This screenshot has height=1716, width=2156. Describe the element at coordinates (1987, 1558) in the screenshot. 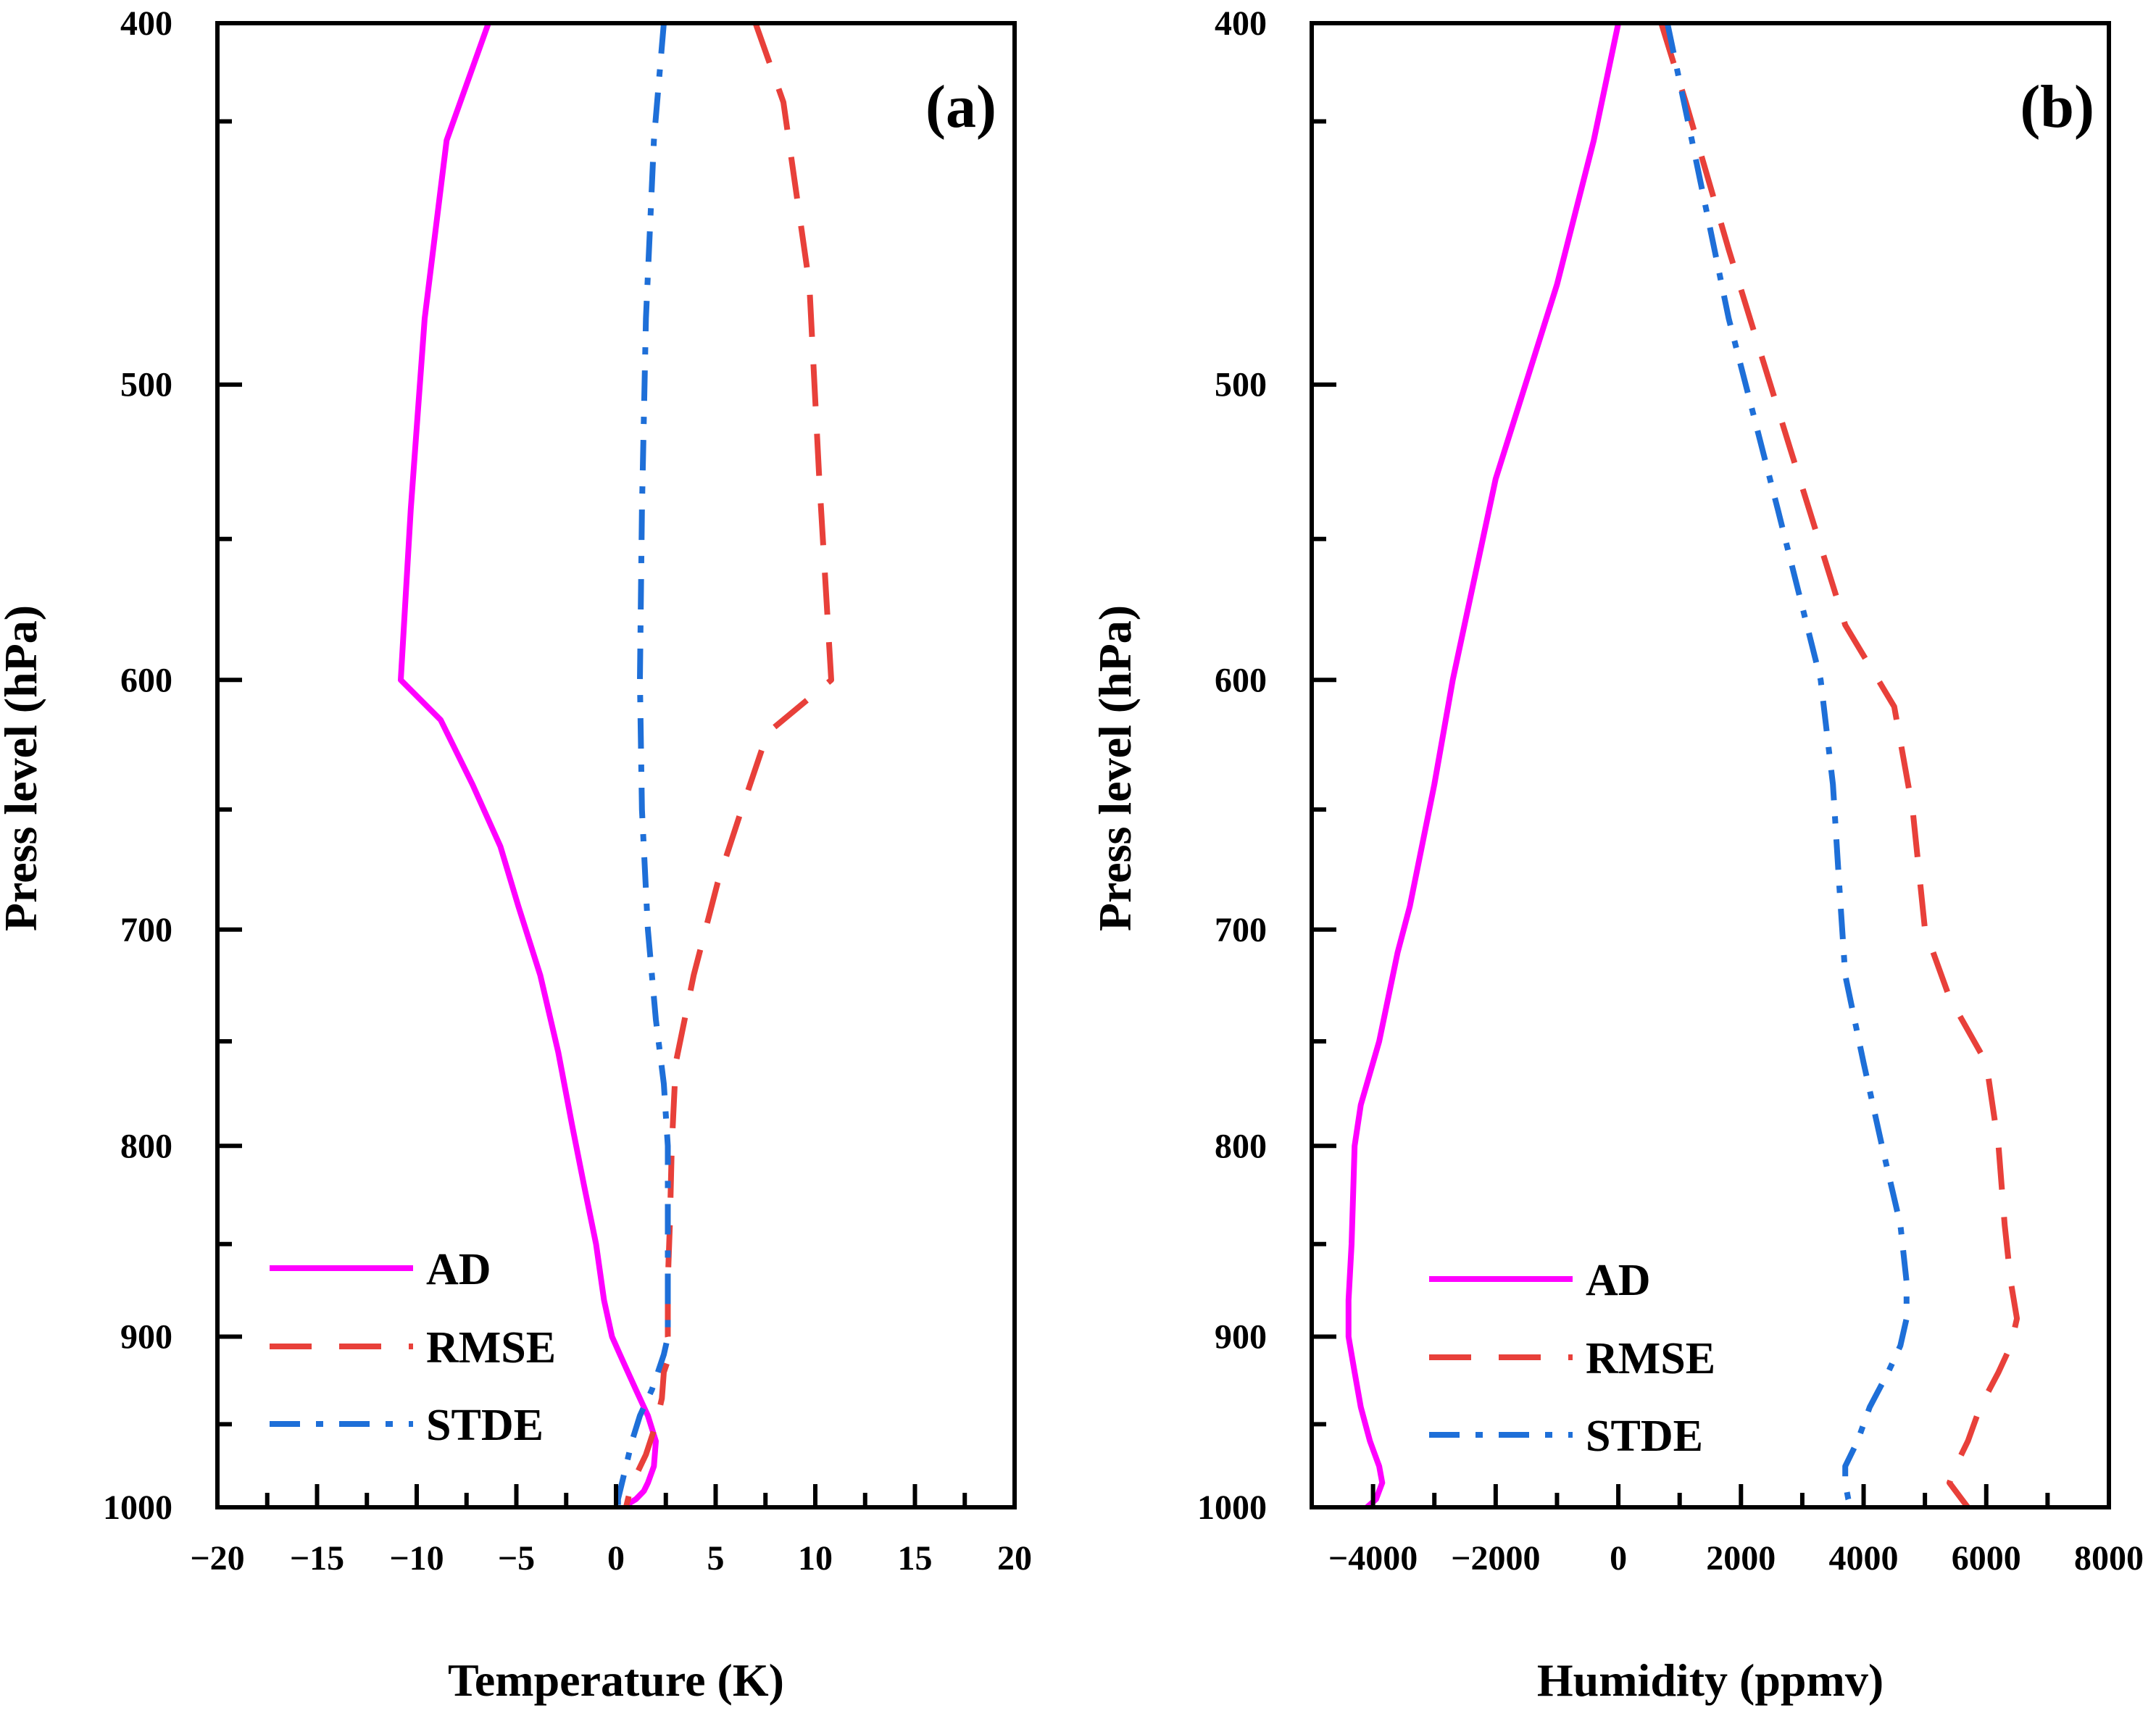

I see `chart-1-x-tick-label: 6000` at that location.